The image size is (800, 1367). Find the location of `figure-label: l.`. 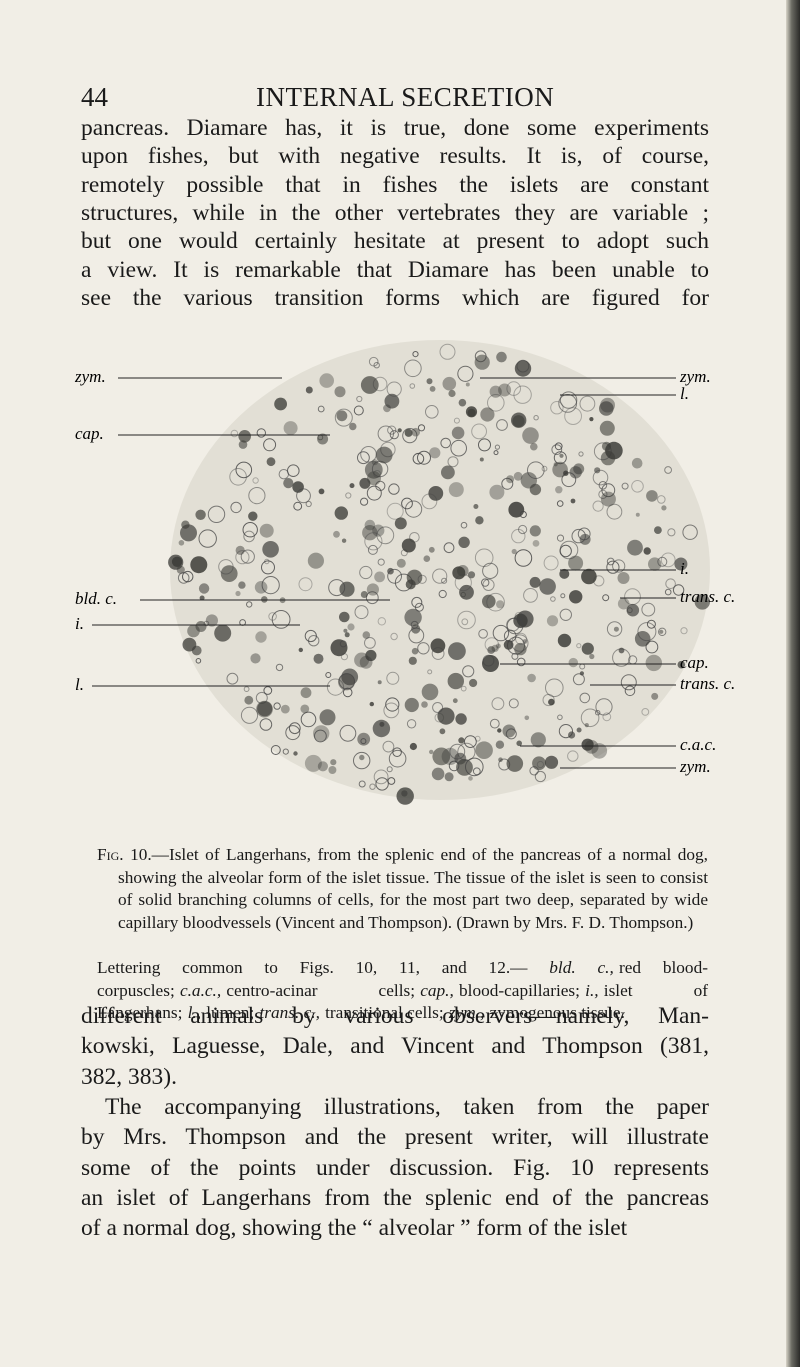

figure-label: l. is located at coordinates (79, 684).